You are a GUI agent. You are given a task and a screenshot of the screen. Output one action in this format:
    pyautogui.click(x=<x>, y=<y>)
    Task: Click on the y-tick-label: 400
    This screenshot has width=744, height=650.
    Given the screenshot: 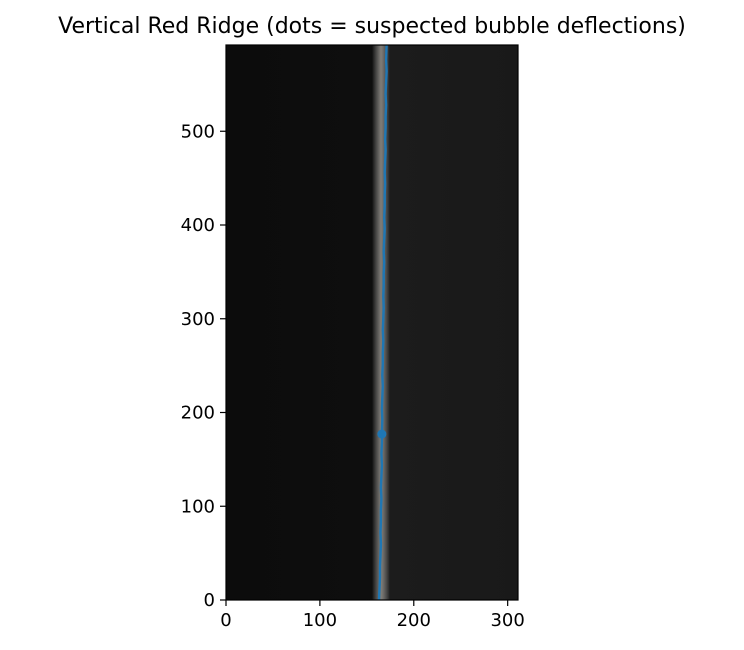 What is the action you would take?
    pyautogui.click(x=198, y=225)
    